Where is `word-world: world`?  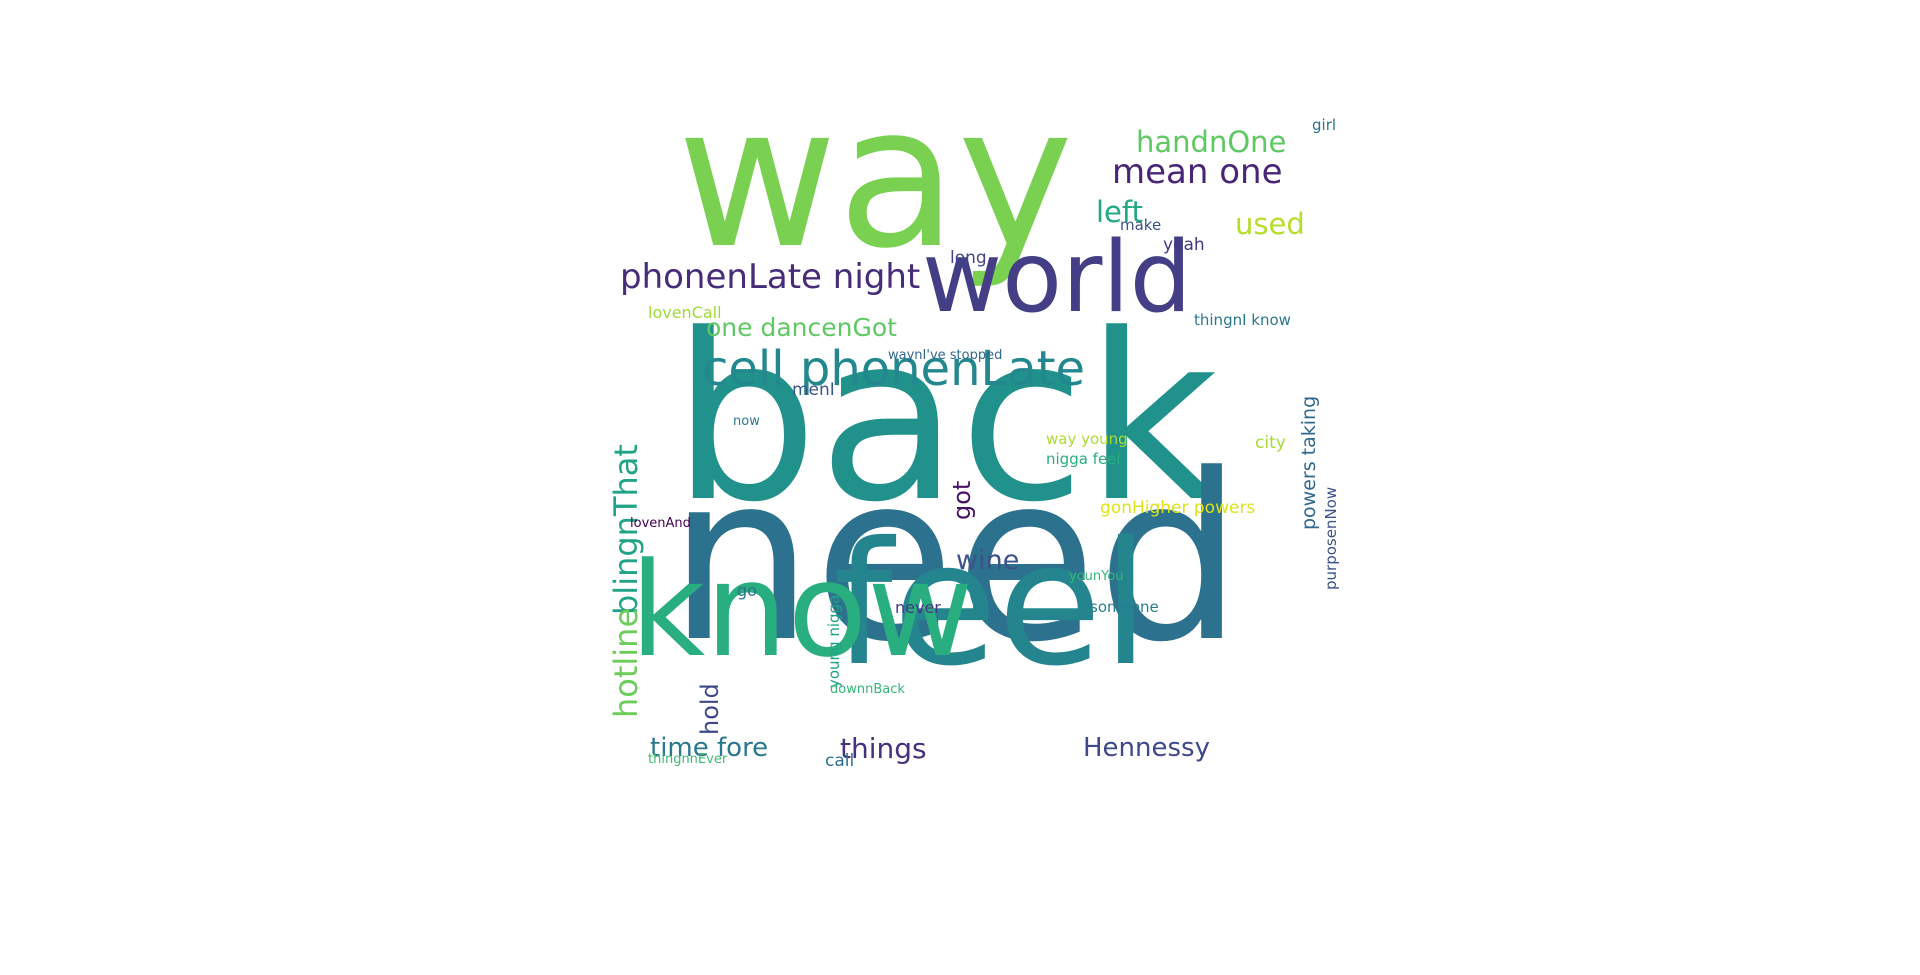
word-world: world is located at coordinates (1057, 278).